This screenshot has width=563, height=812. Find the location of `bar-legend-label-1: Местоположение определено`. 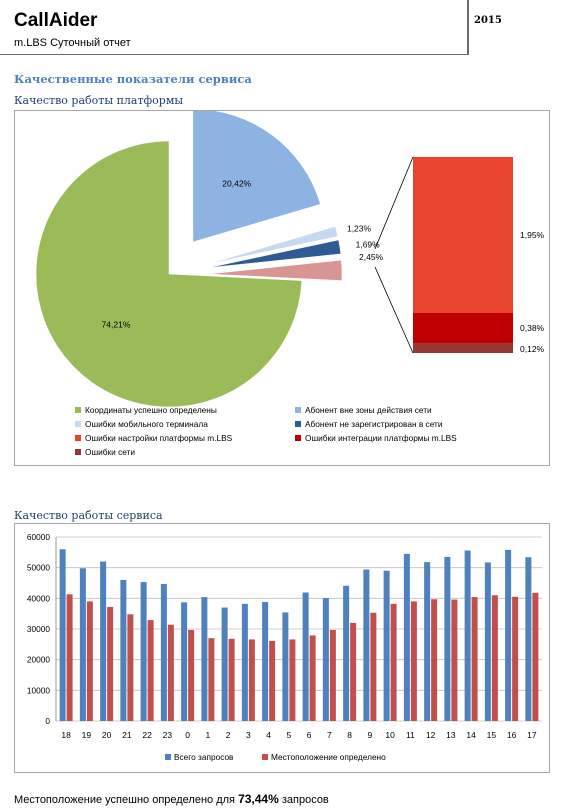

bar-legend-label-1: Местоположение определено is located at coordinates (328, 757).